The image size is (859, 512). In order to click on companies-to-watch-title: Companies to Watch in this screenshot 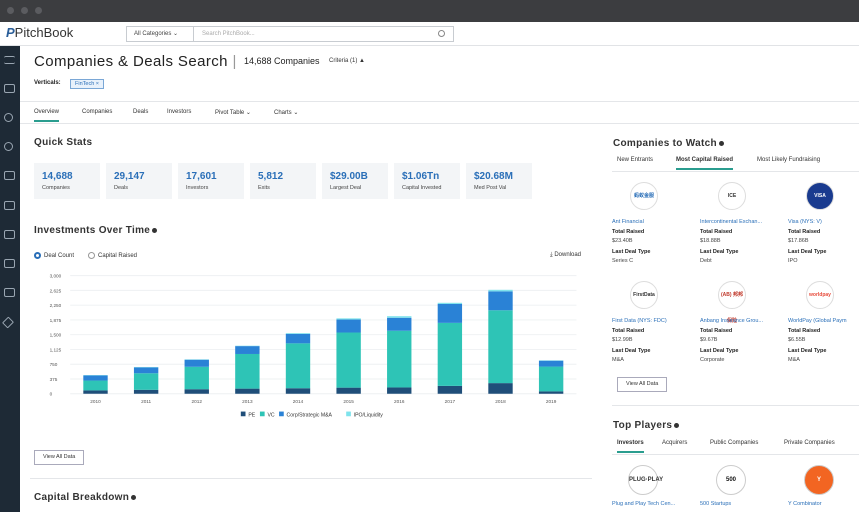, I will do `click(668, 143)`.